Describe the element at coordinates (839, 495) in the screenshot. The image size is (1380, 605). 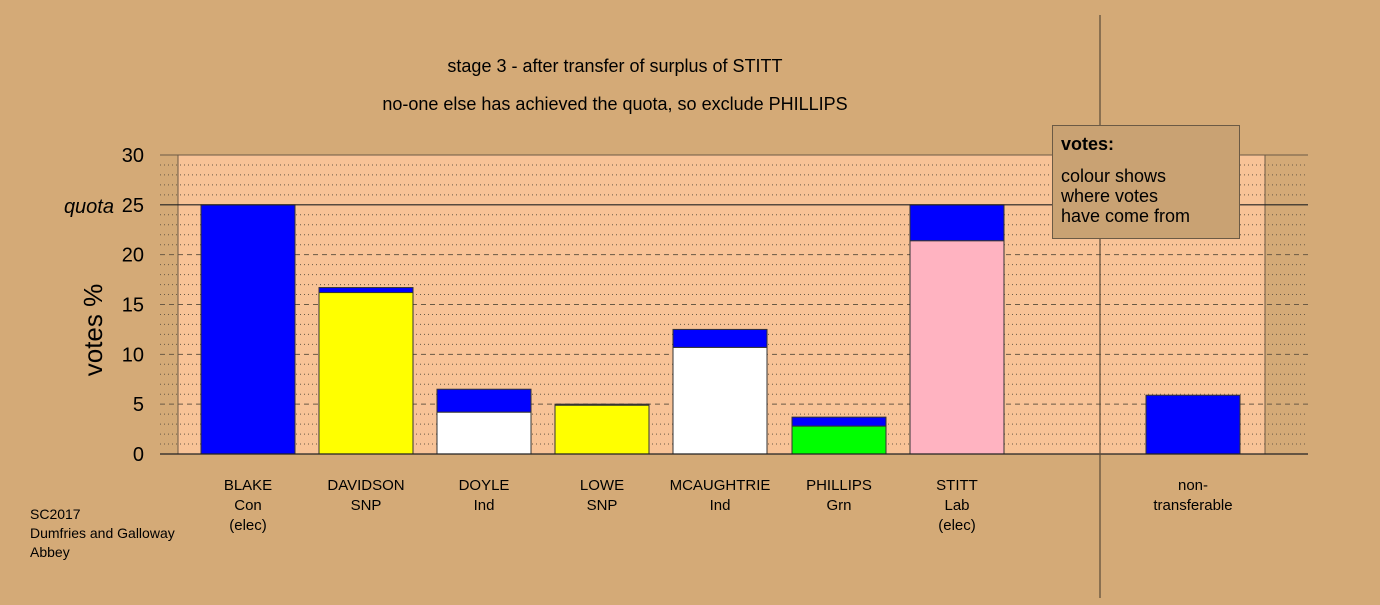
I see `x-tick-label: PHILLIPS Grn` at that location.